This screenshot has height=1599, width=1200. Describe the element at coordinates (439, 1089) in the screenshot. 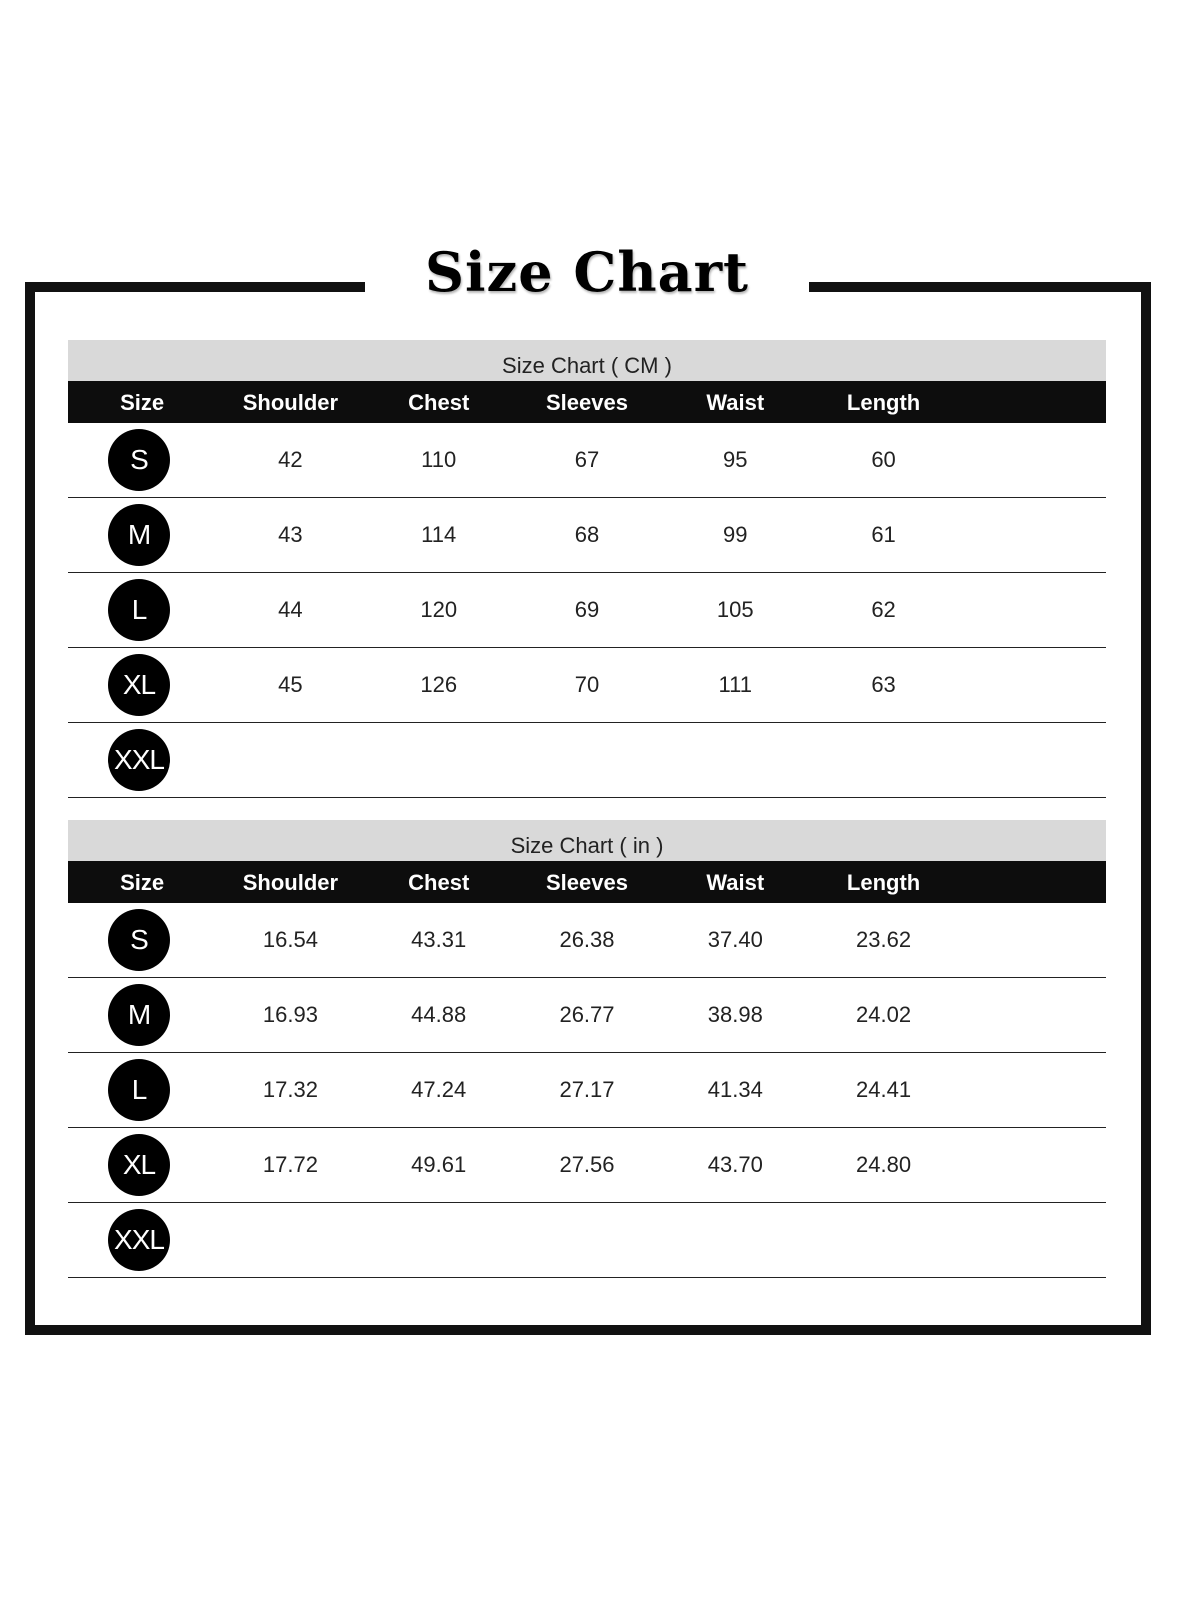

I see `value-cell: 47.24` at that location.